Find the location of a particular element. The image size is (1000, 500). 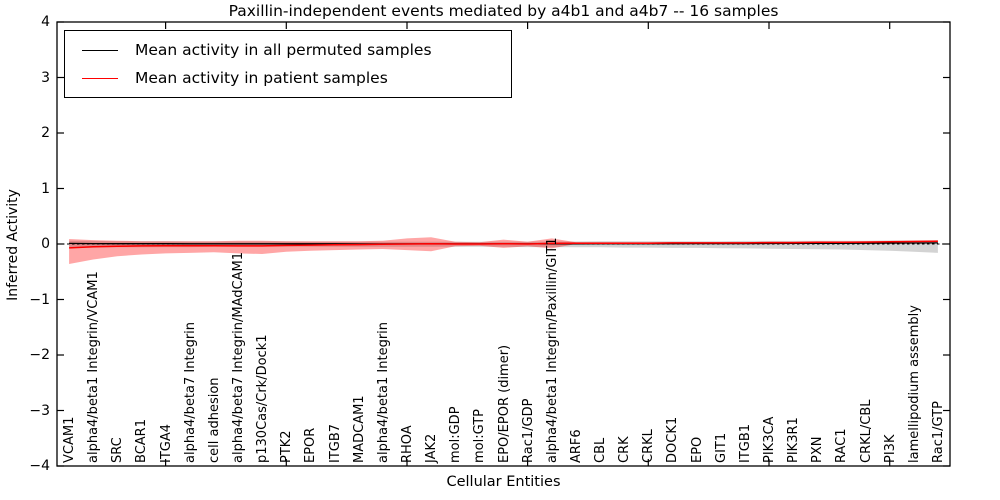

legend-item-permuted: Mean activity in all permuted samples is located at coordinates (288, 50).